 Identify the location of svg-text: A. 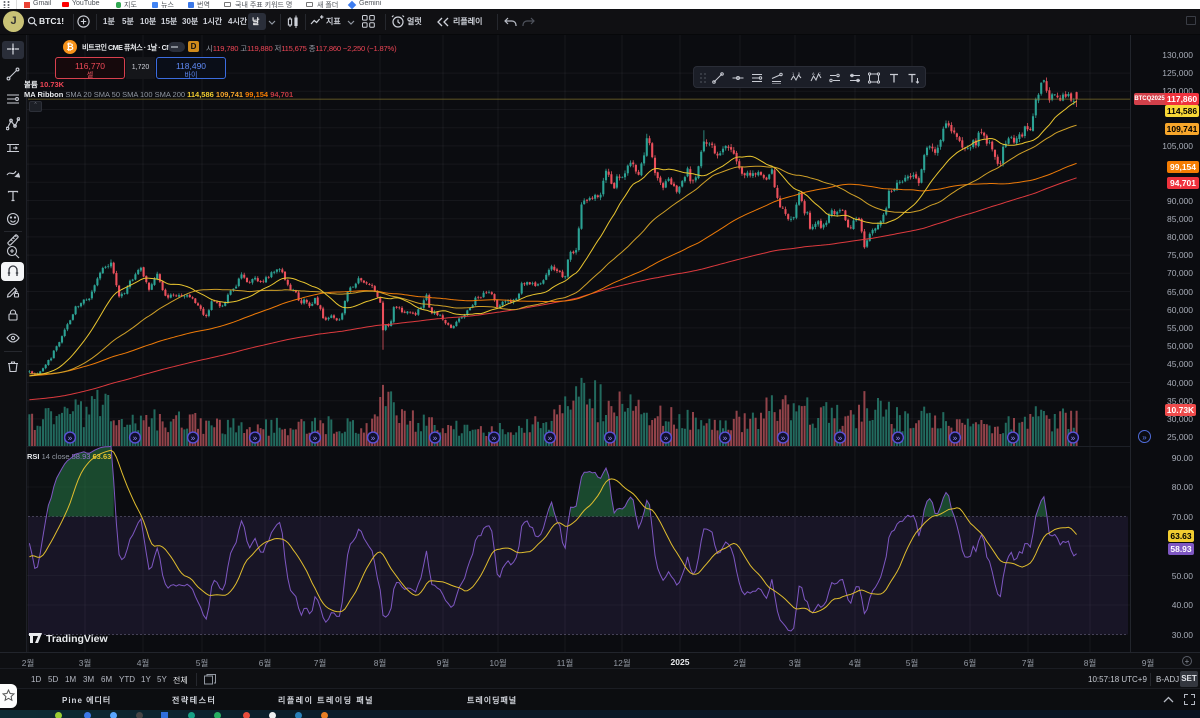
(813, 74).